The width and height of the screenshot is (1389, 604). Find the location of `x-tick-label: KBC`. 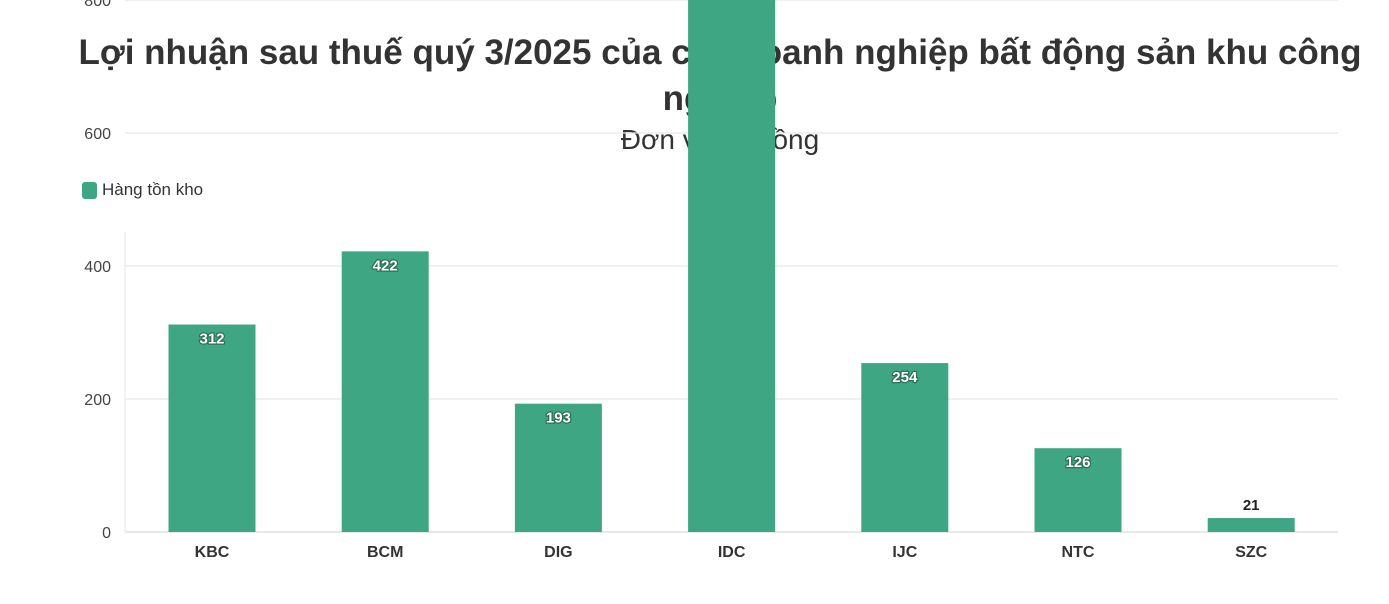

x-tick-label: KBC is located at coordinates (212, 552).